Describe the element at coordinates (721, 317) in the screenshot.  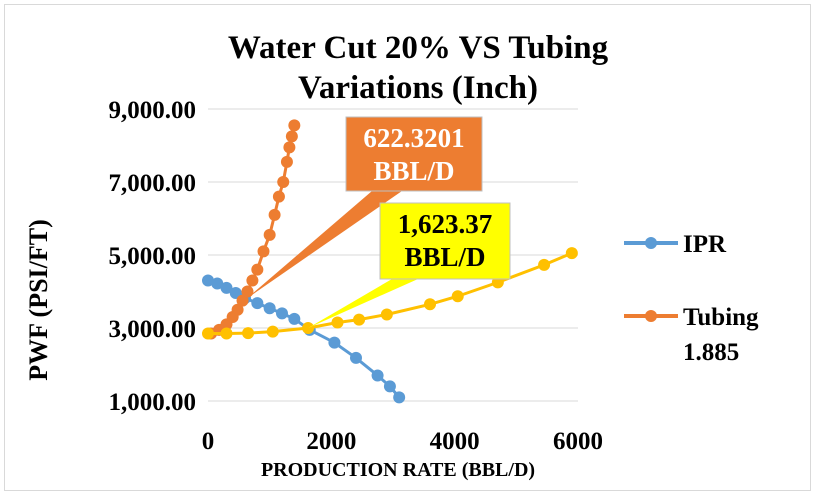
I see `legend-tubing-label-line-1: Tubing` at that location.